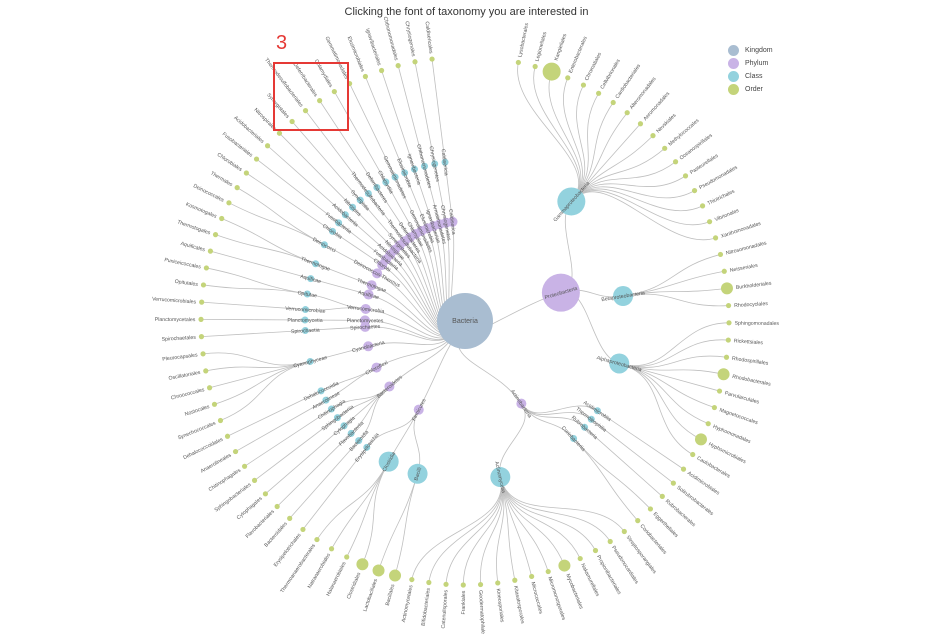  I want to click on taxon-node-order: Verrucomicrobiales, so click(178, 301).